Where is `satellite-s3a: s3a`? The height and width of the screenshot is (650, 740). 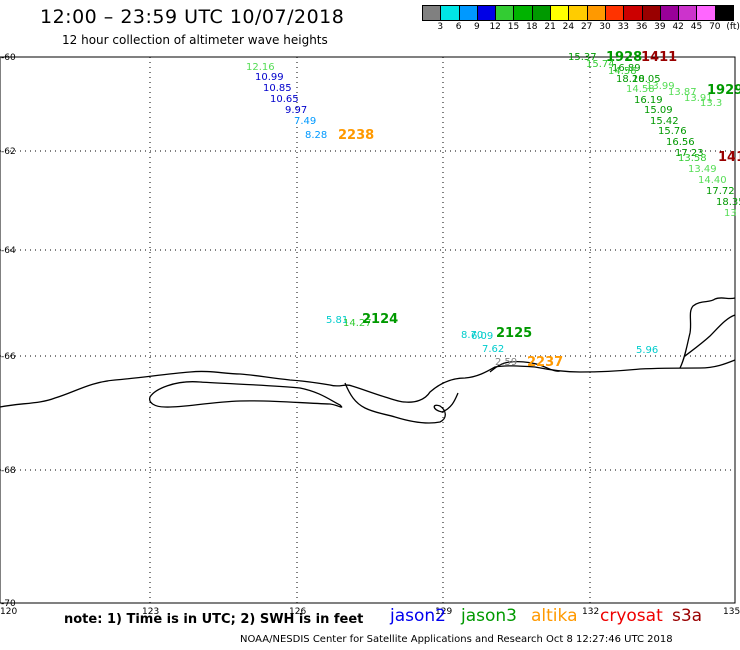
satellite-s3a: s3a is located at coordinates (687, 616).